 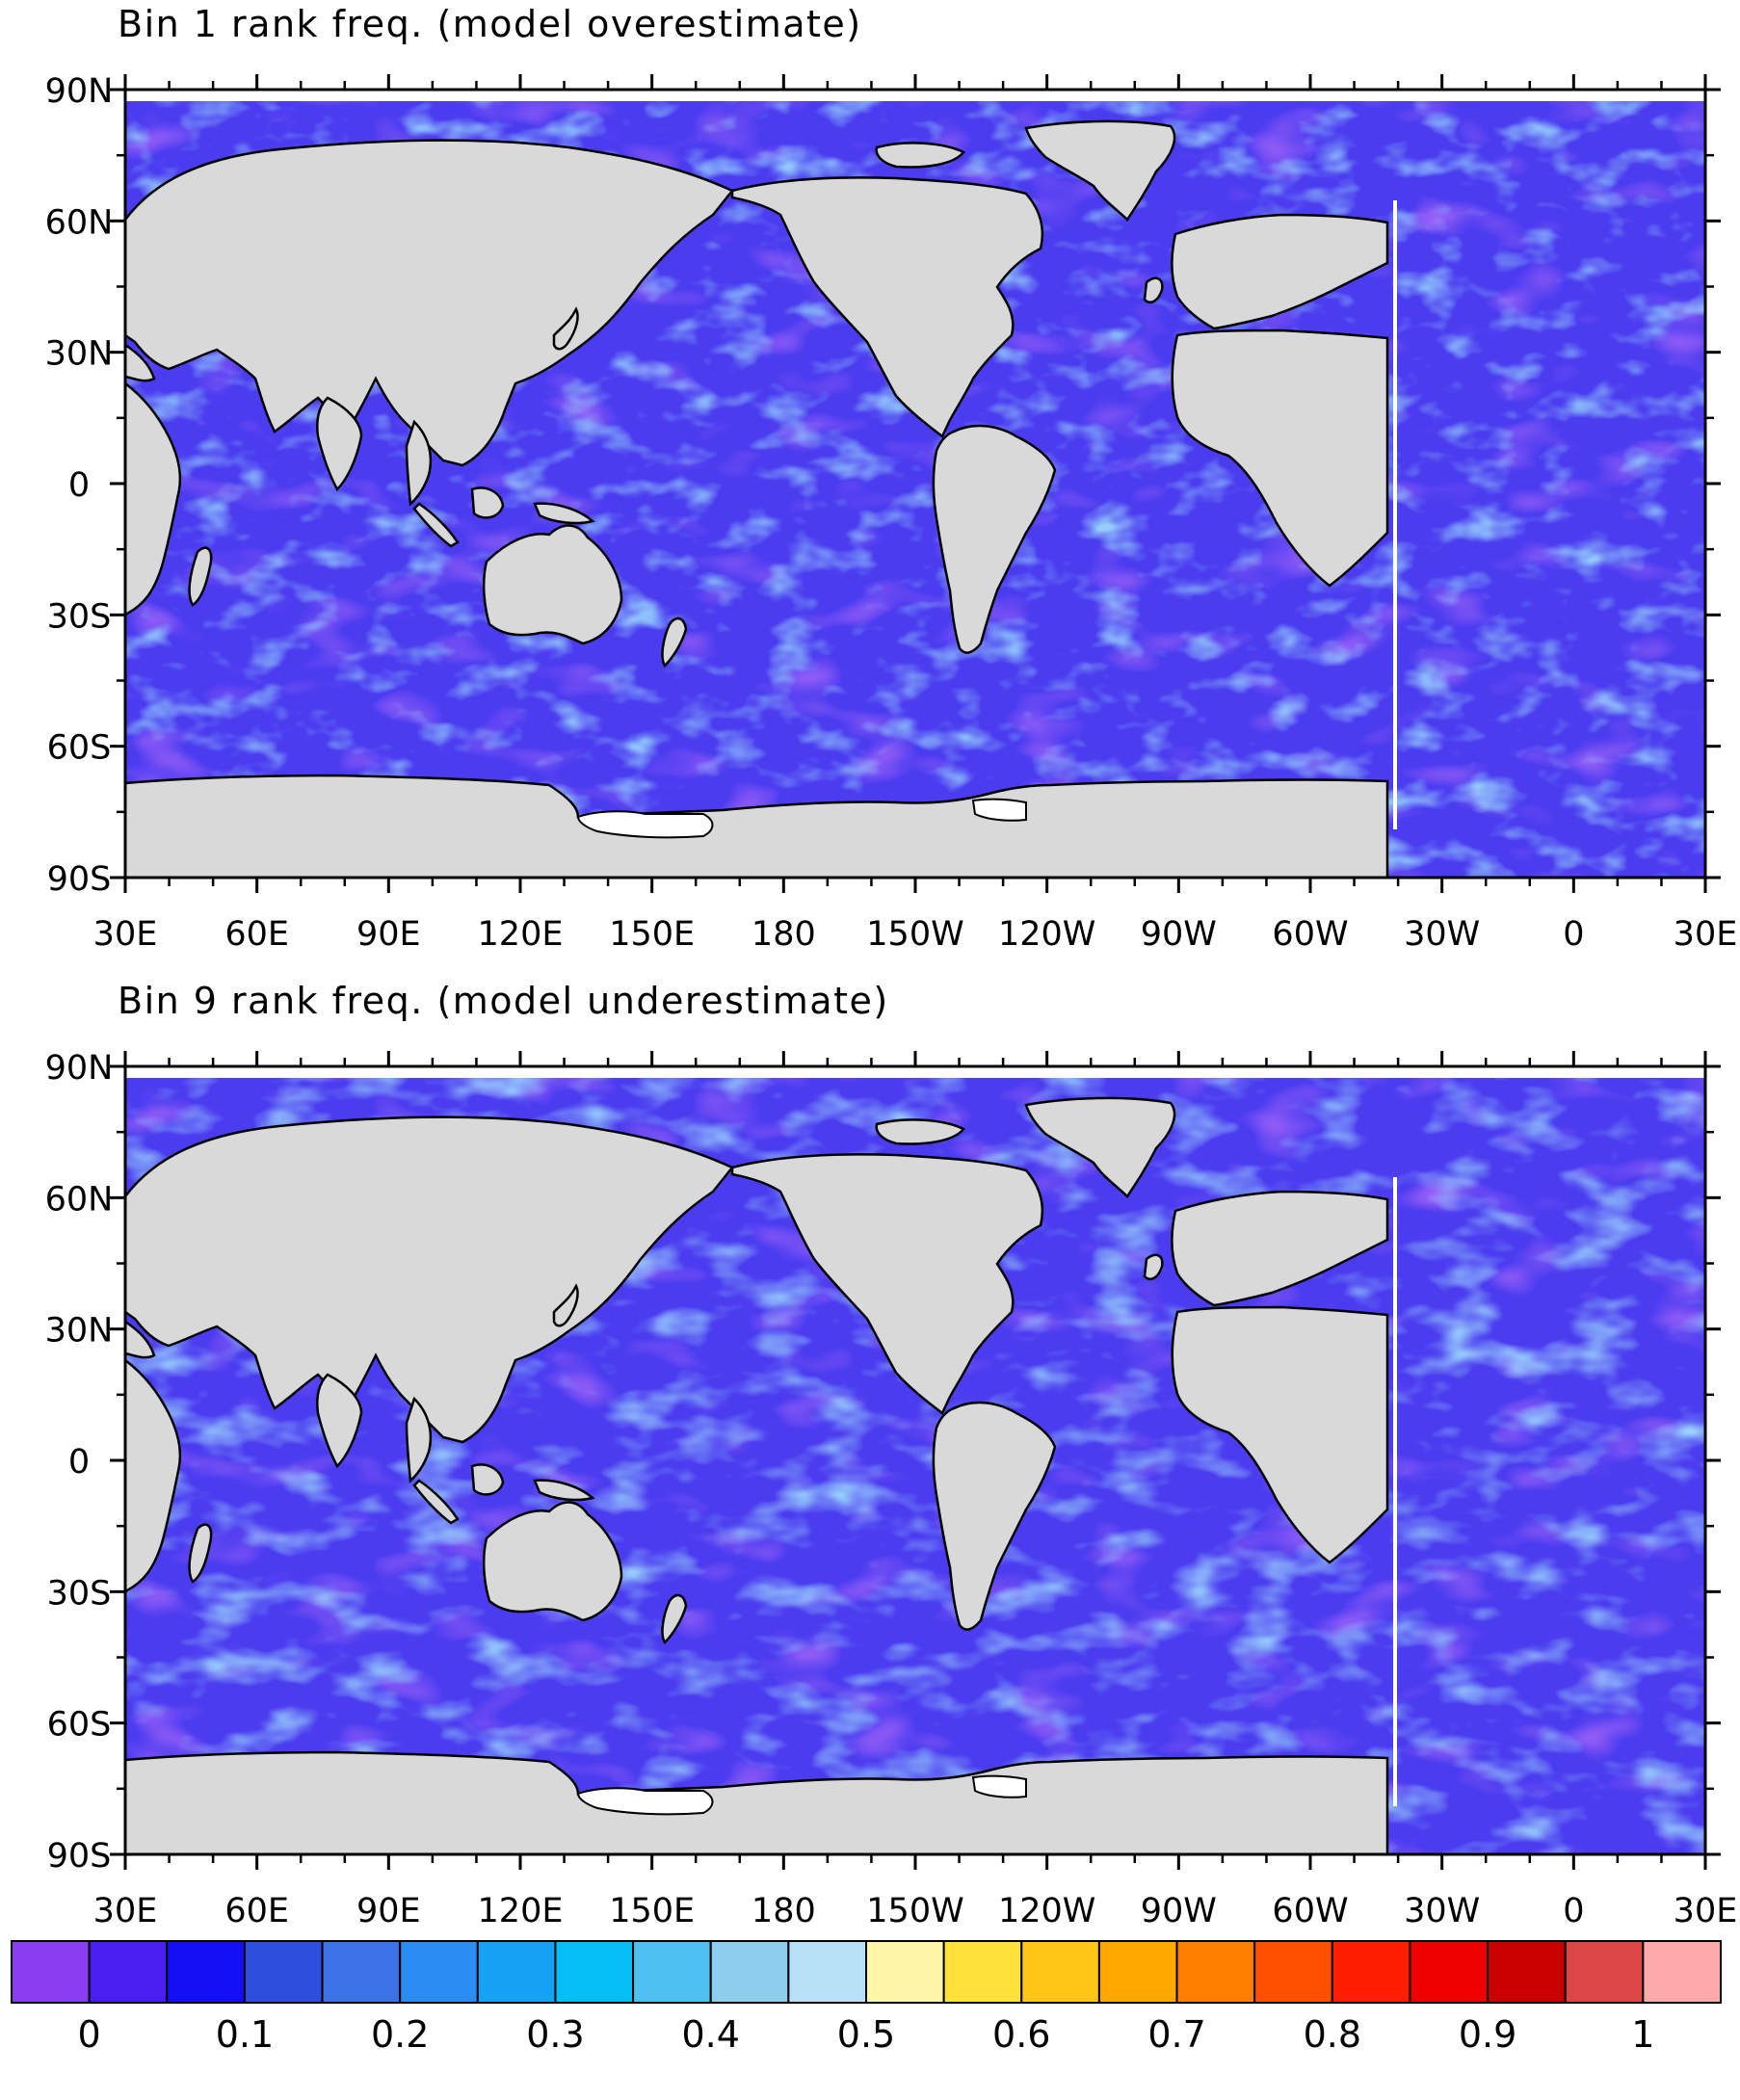 What do you see at coordinates (1642, 2035) in the screenshot?
I see `colorbar-tick-label: 1` at bounding box center [1642, 2035].